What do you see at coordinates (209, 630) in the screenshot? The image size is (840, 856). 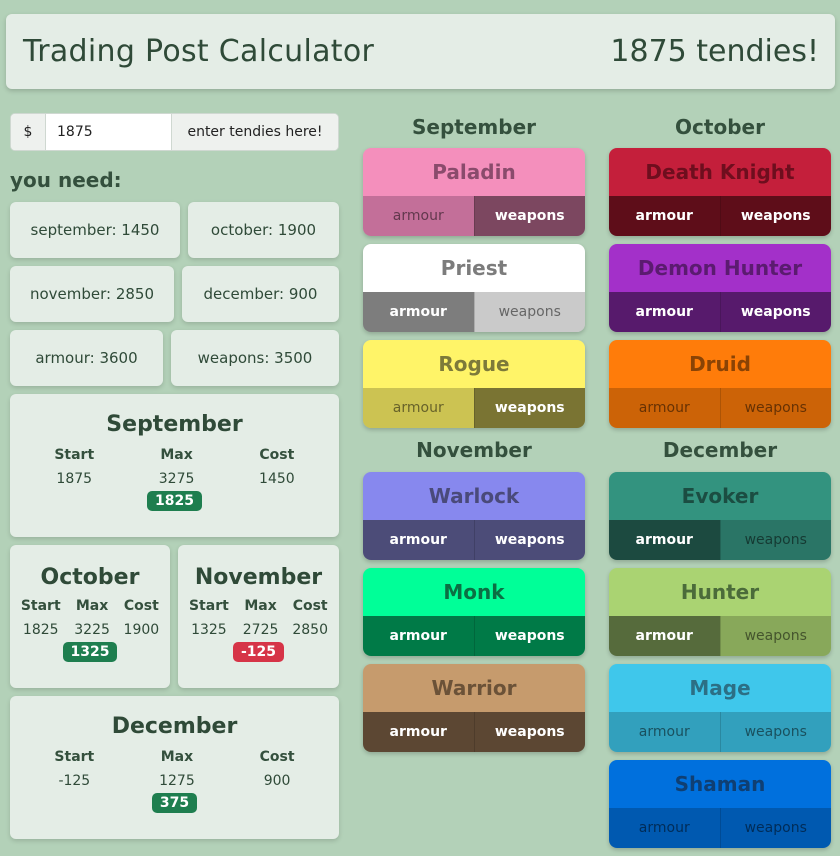 I see `start-value: 1325` at bounding box center [209, 630].